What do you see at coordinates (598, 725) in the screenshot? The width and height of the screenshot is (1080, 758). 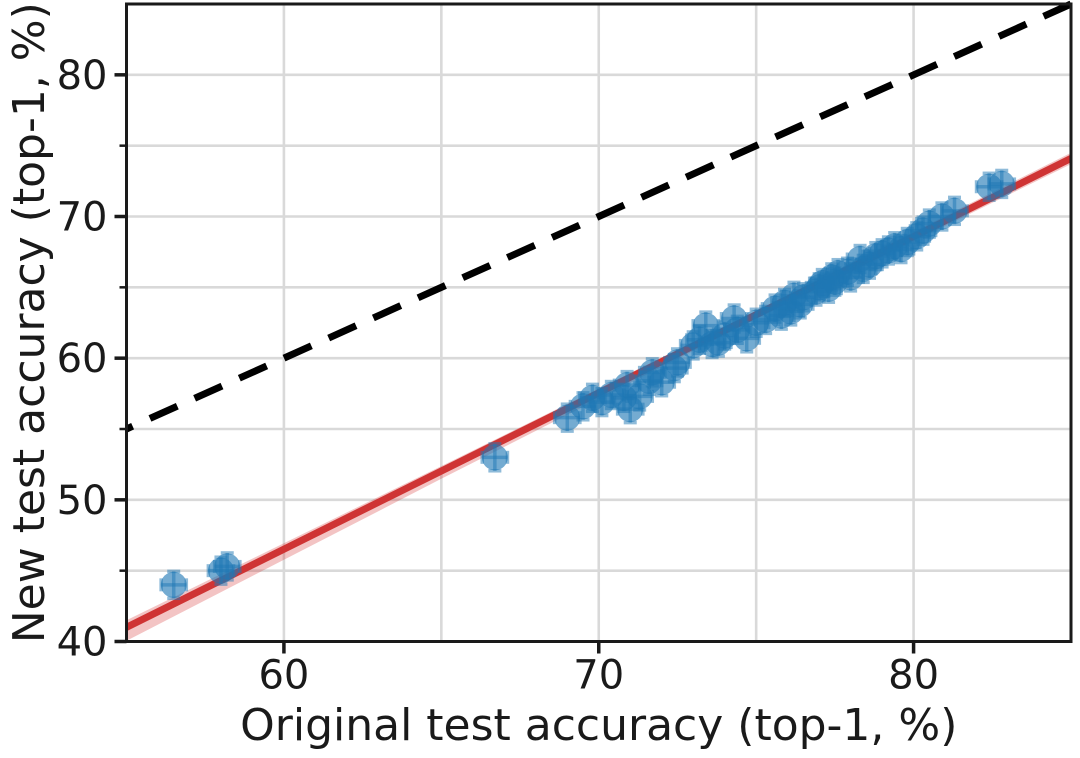 I see `x-axis-label: Original test accuracy (top-1, %)` at bounding box center [598, 725].